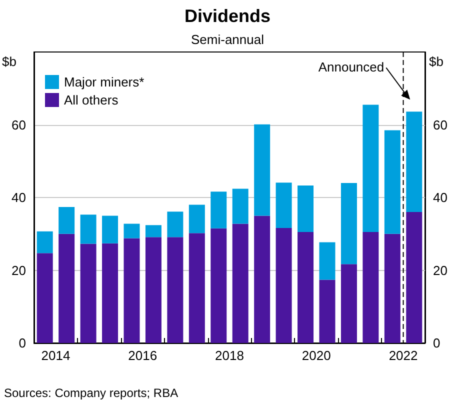  I want to click on x-tick-label: 2020, so click(316, 355).